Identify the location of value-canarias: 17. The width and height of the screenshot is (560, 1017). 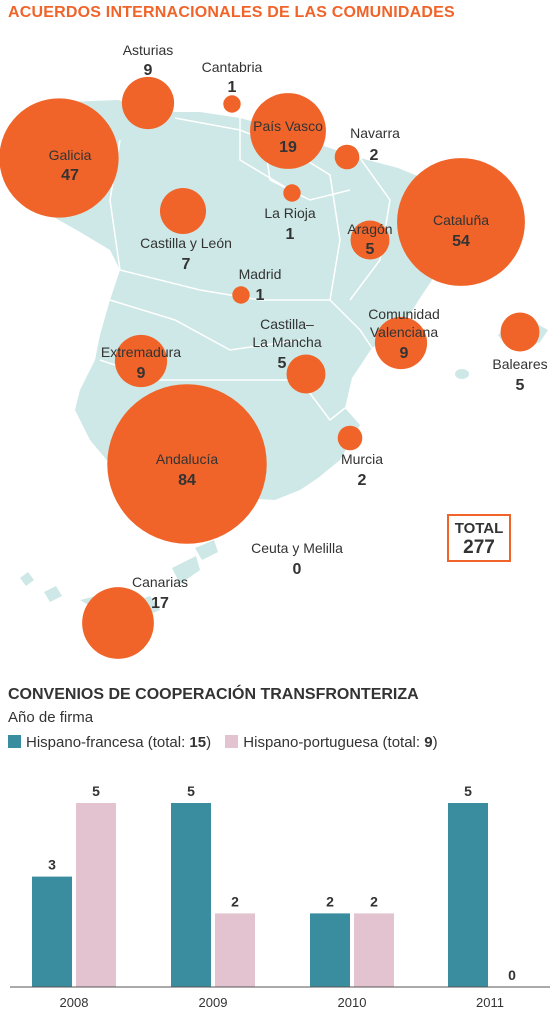
(160, 603).